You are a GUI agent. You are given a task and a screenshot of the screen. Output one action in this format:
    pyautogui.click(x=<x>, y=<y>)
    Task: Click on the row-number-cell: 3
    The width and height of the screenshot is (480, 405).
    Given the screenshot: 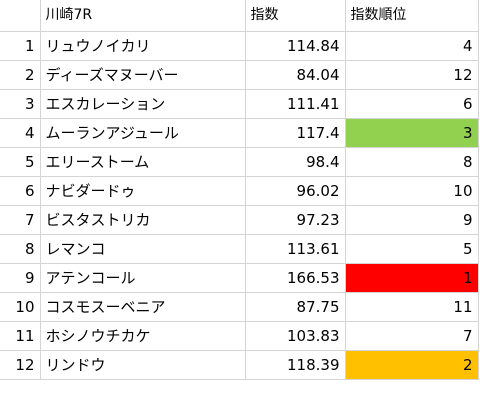 What is the action you would take?
    pyautogui.click(x=20, y=104)
    